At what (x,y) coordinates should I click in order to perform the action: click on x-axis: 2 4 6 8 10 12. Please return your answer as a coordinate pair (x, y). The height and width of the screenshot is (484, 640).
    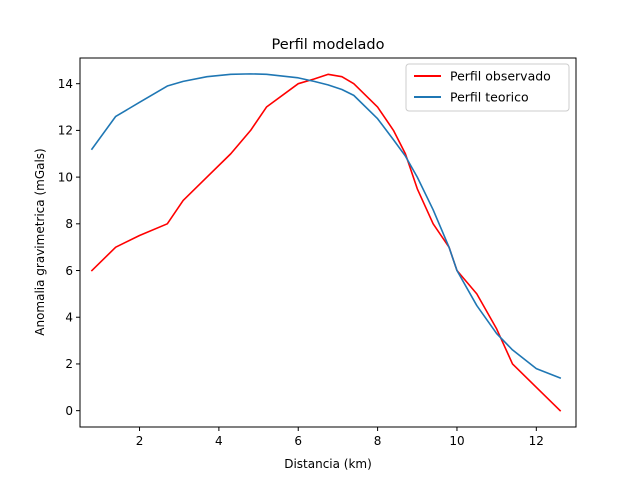
    Looking at the image, I should click on (340, 437).